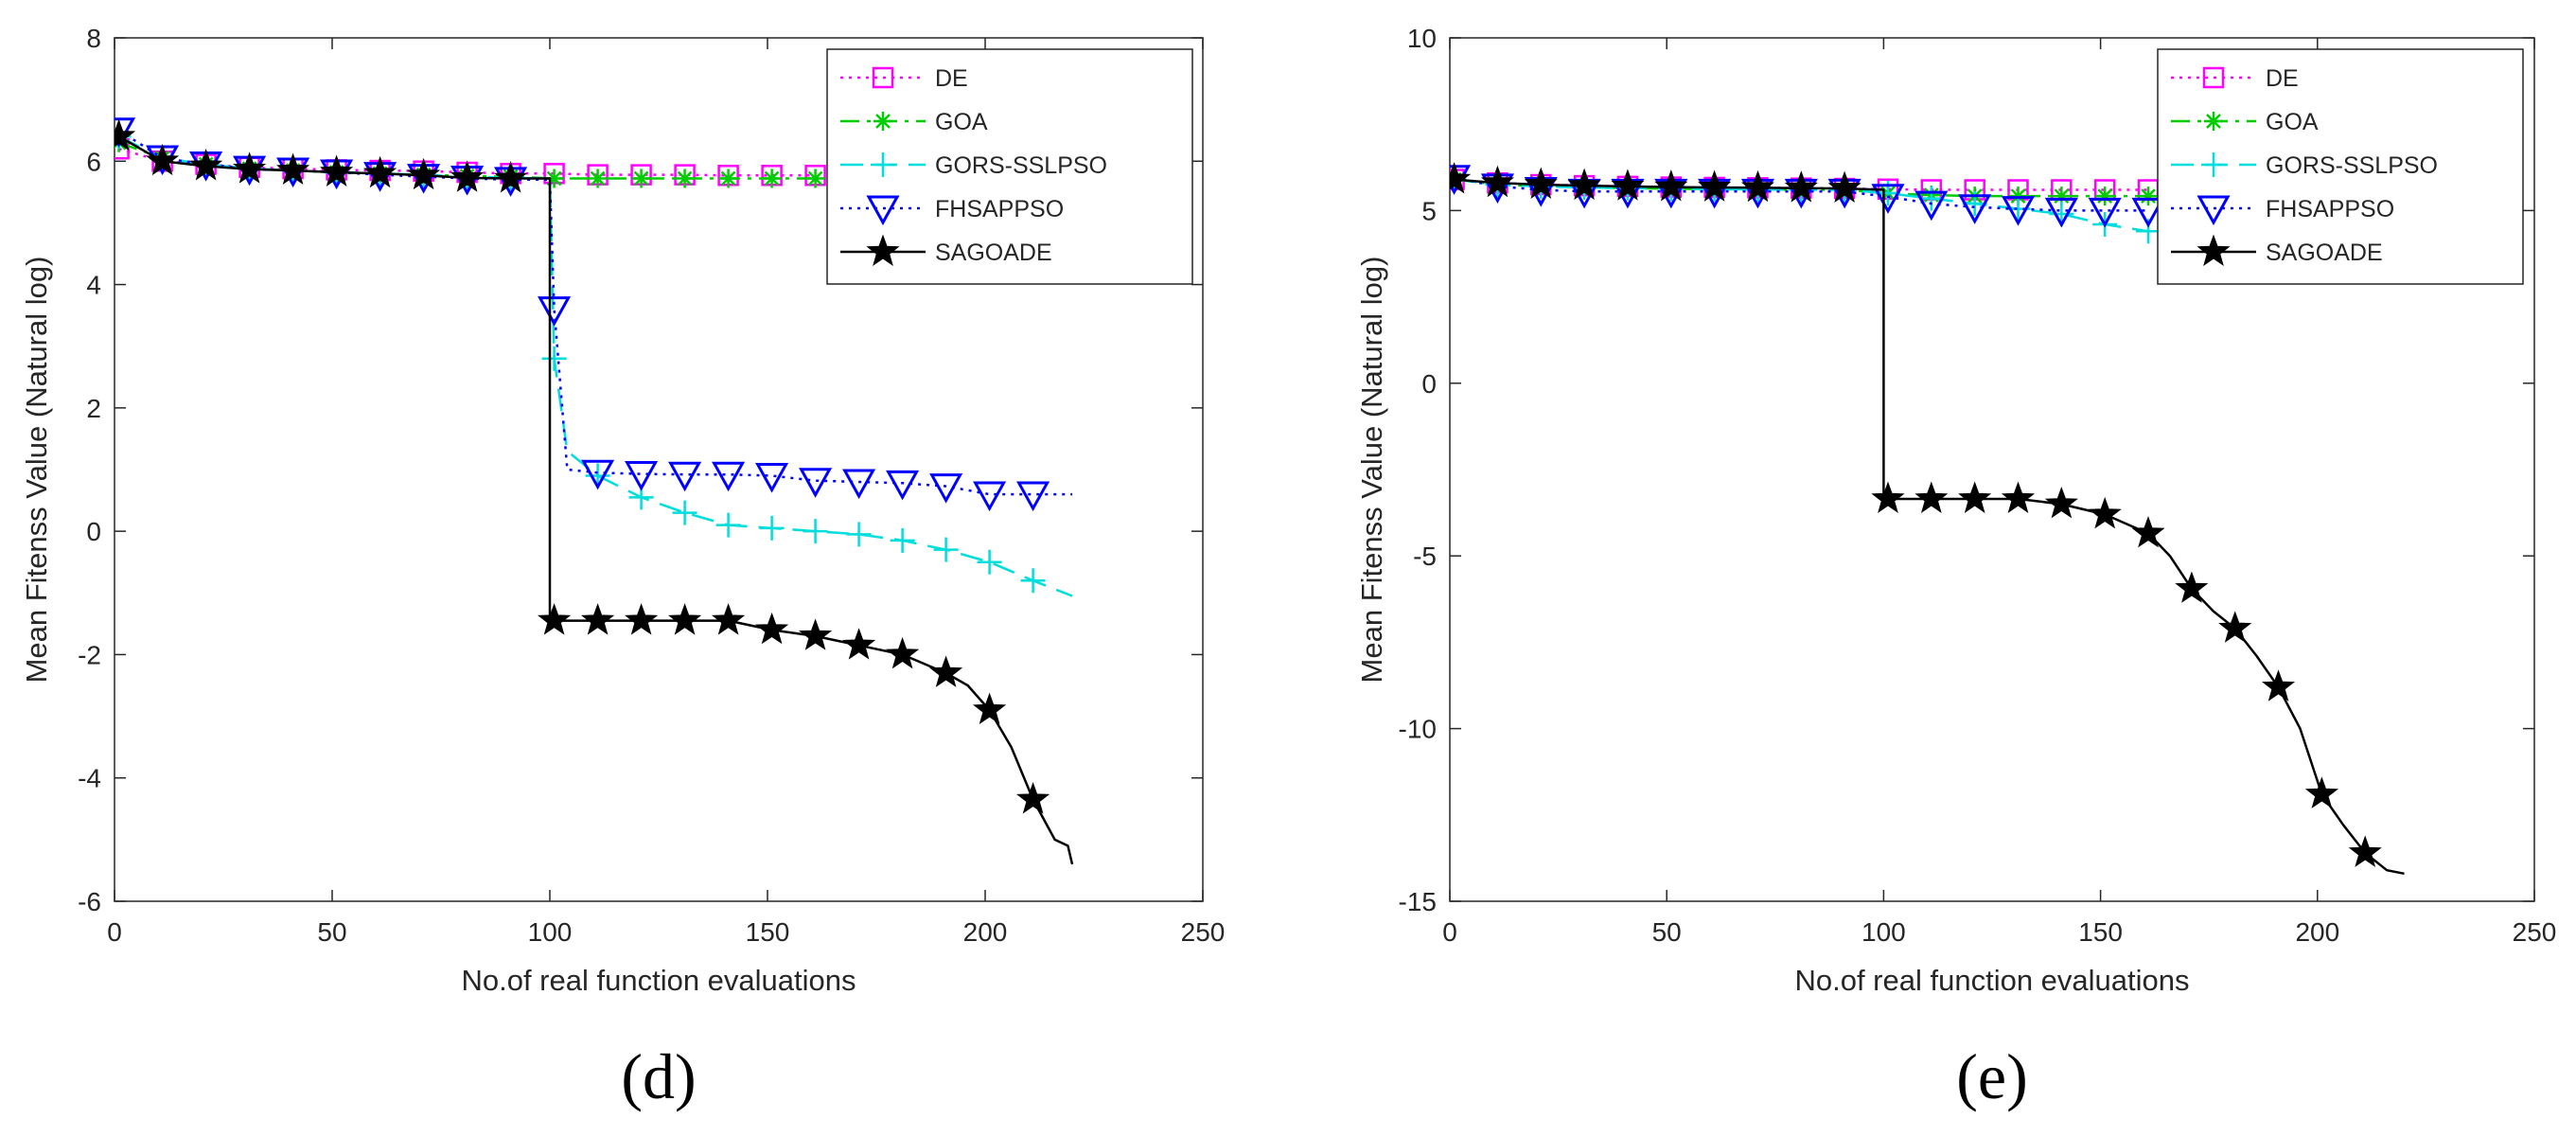 The height and width of the screenshot is (1137, 2576). What do you see at coordinates (658, 980) in the screenshot?
I see `x-axis-label: No.of real function evaluations` at bounding box center [658, 980].